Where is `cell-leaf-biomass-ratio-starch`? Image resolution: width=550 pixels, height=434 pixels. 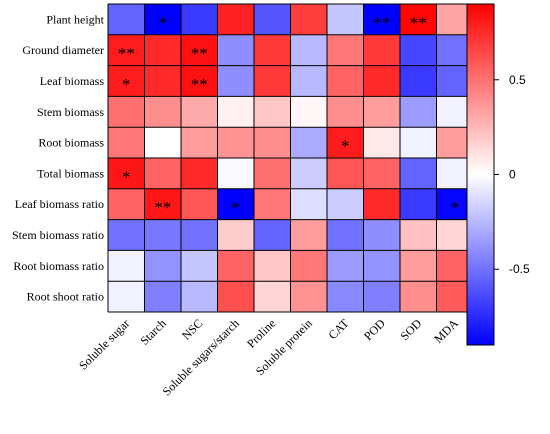 cell-leaf-biomass-ratio-starch is located at coordinates (162, 204).